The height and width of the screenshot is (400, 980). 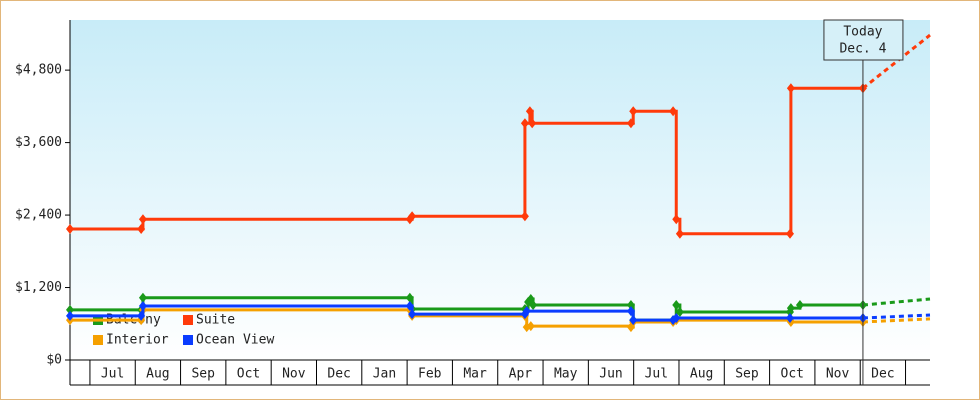 I want to click on y-tick-label: $4,800, so click(x=38, y=70).